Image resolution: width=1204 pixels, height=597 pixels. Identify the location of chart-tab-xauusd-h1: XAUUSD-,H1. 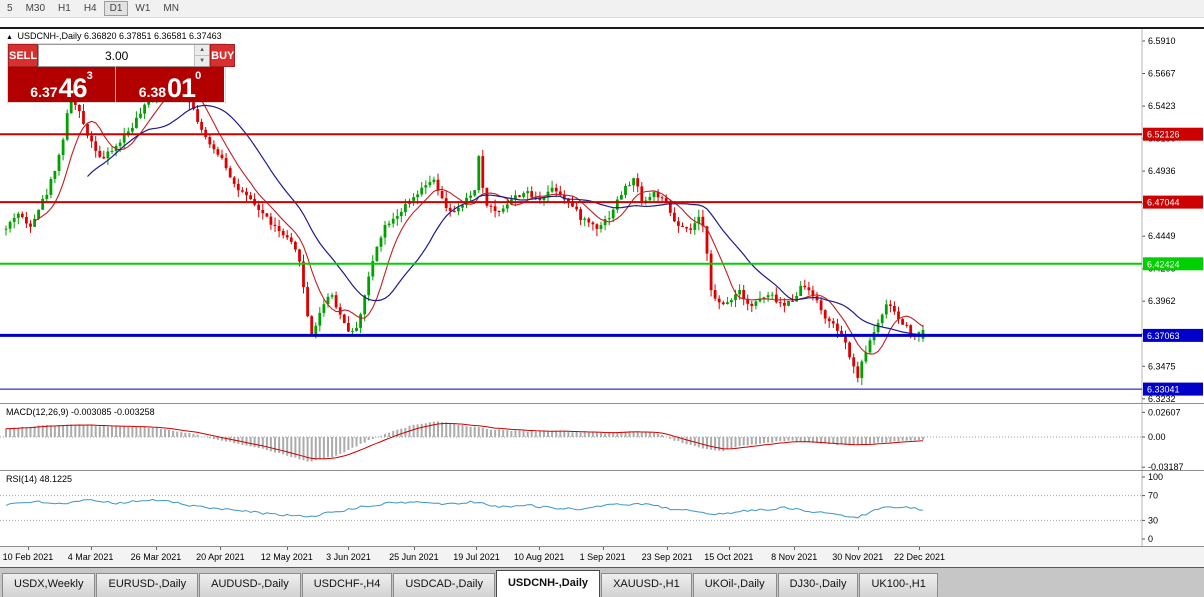
(646, 585).